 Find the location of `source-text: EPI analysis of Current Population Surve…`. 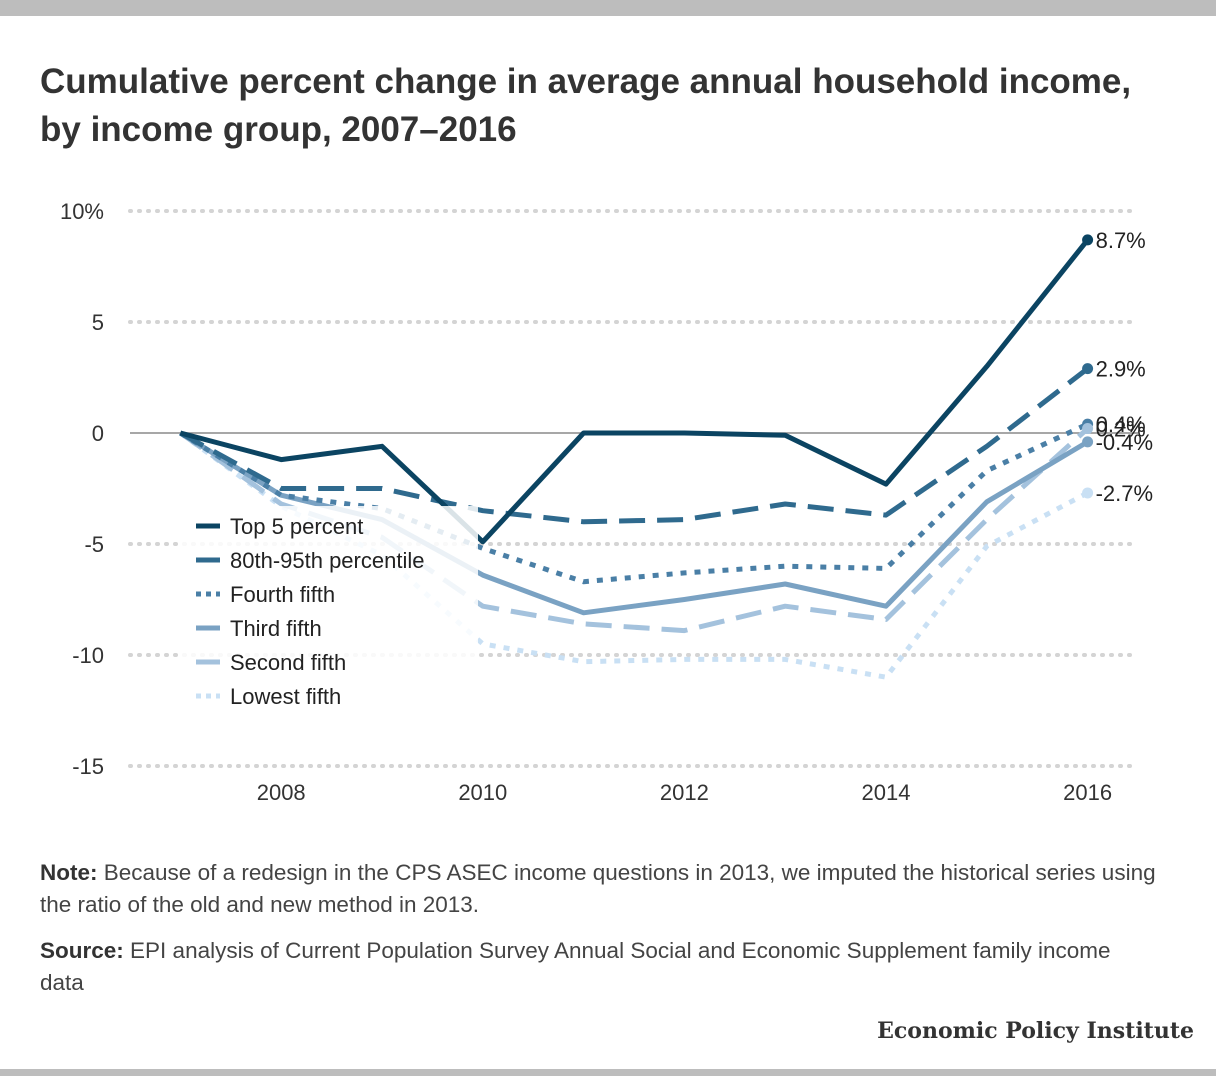

source-text: EPI analysis of Current Population Surve… is located at coordinates (575, 966).